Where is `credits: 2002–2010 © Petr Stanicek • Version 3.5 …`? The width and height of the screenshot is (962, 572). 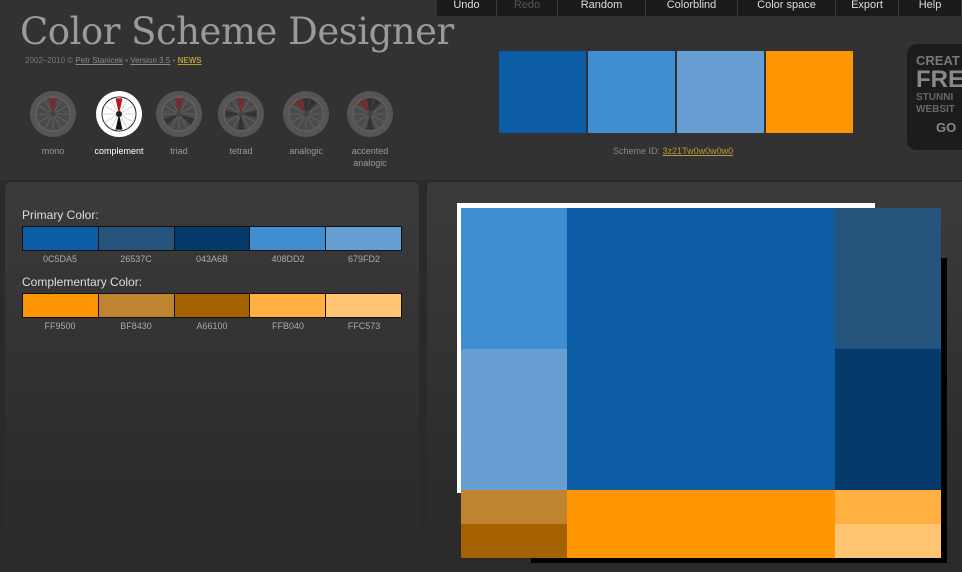 credits: 2002–2010 © Petr Stanicek • Version 3.5 … is located at coordinates (113, 60).